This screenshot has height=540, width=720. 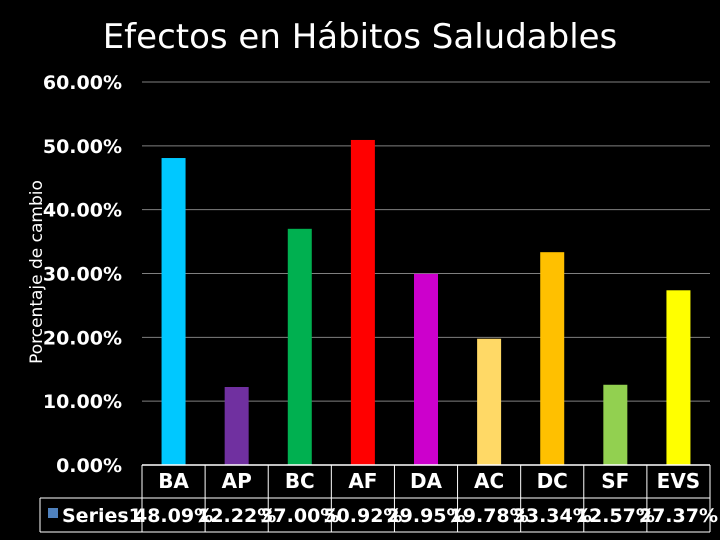 What do you see at coordinates (299, 516) in the screenshot?
I see `data-label: 37.00%` at bounding box center [299, 516].